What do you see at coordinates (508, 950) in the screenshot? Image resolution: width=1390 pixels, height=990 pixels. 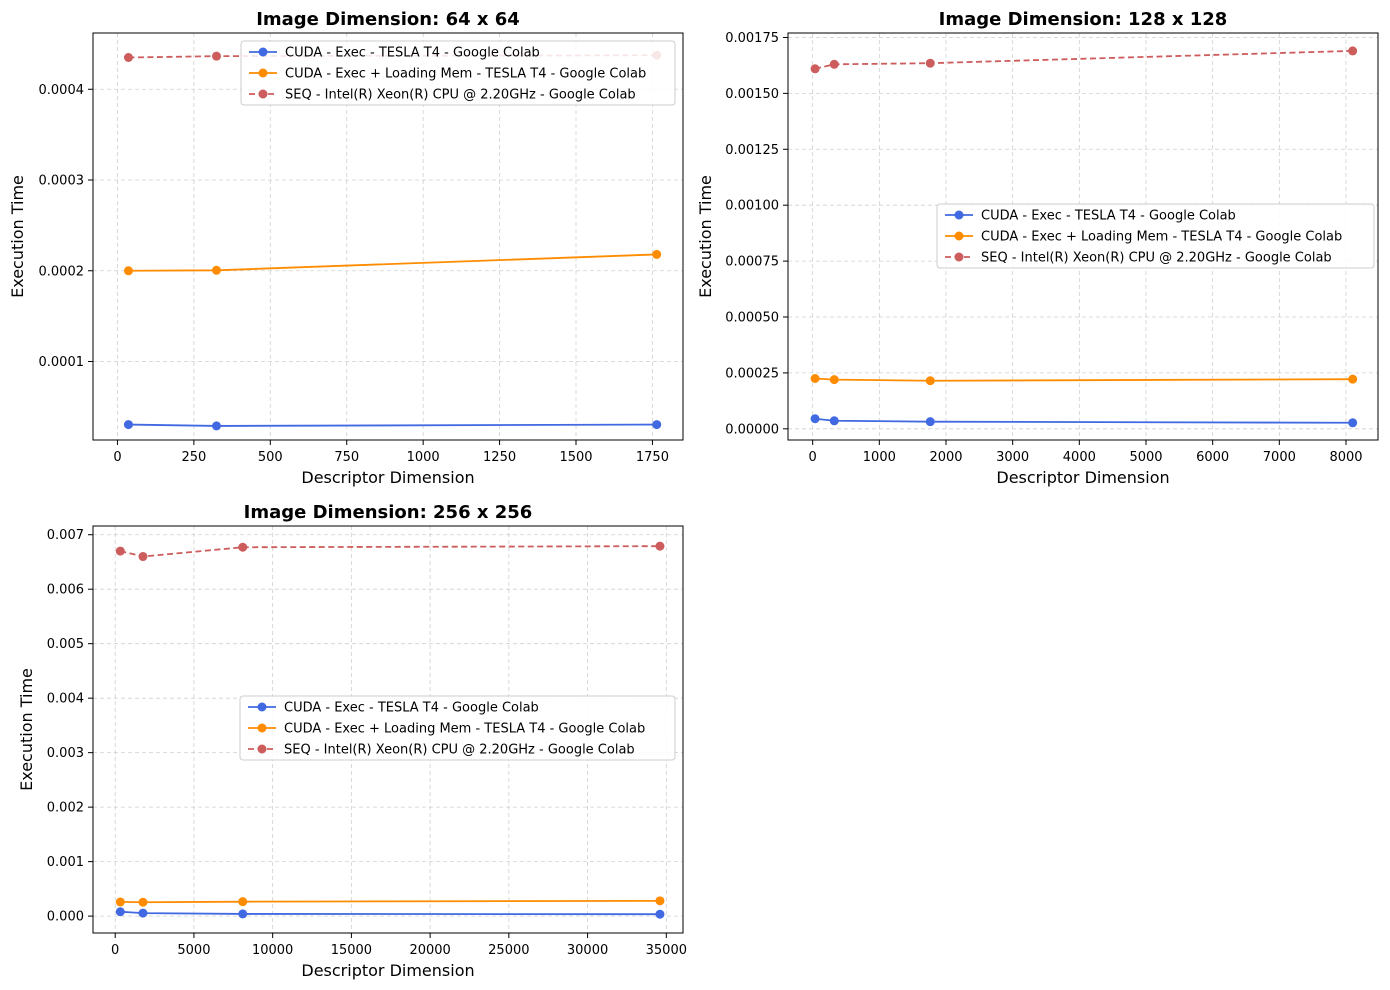 I see `x-tick-label: 25000` at bounding box center [508, 950].